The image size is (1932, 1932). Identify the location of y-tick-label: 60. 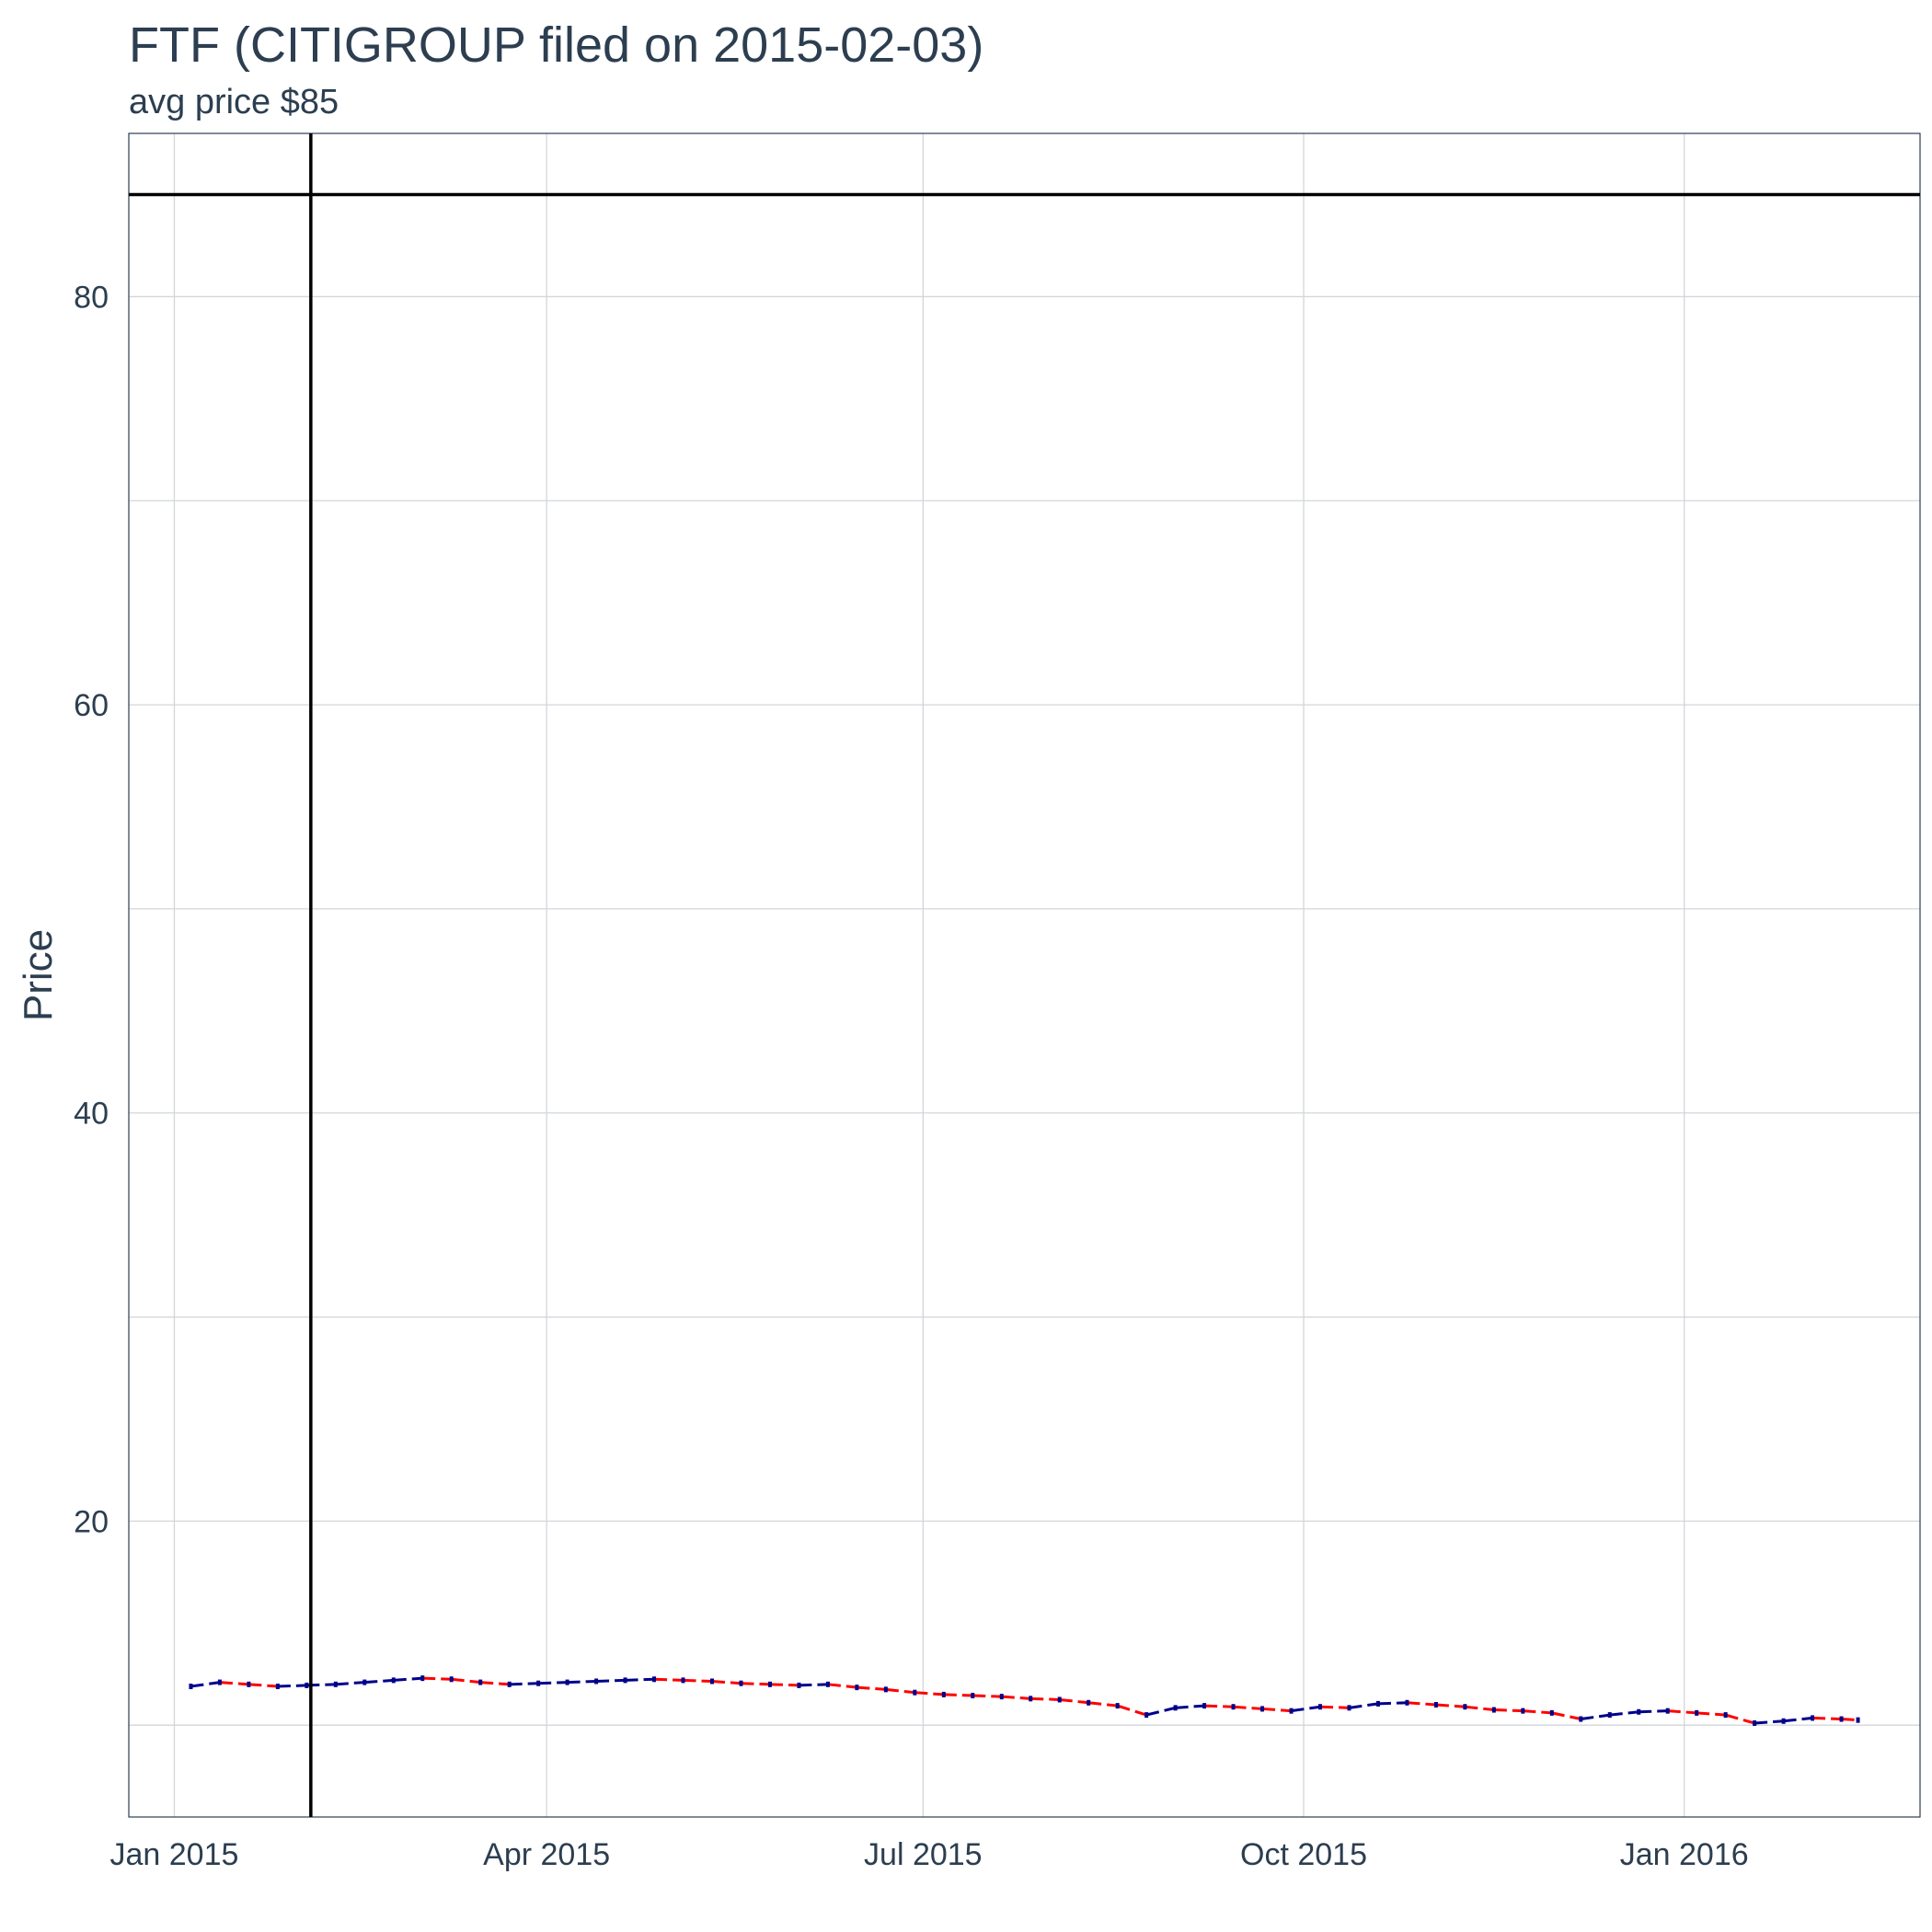
(91, 705).